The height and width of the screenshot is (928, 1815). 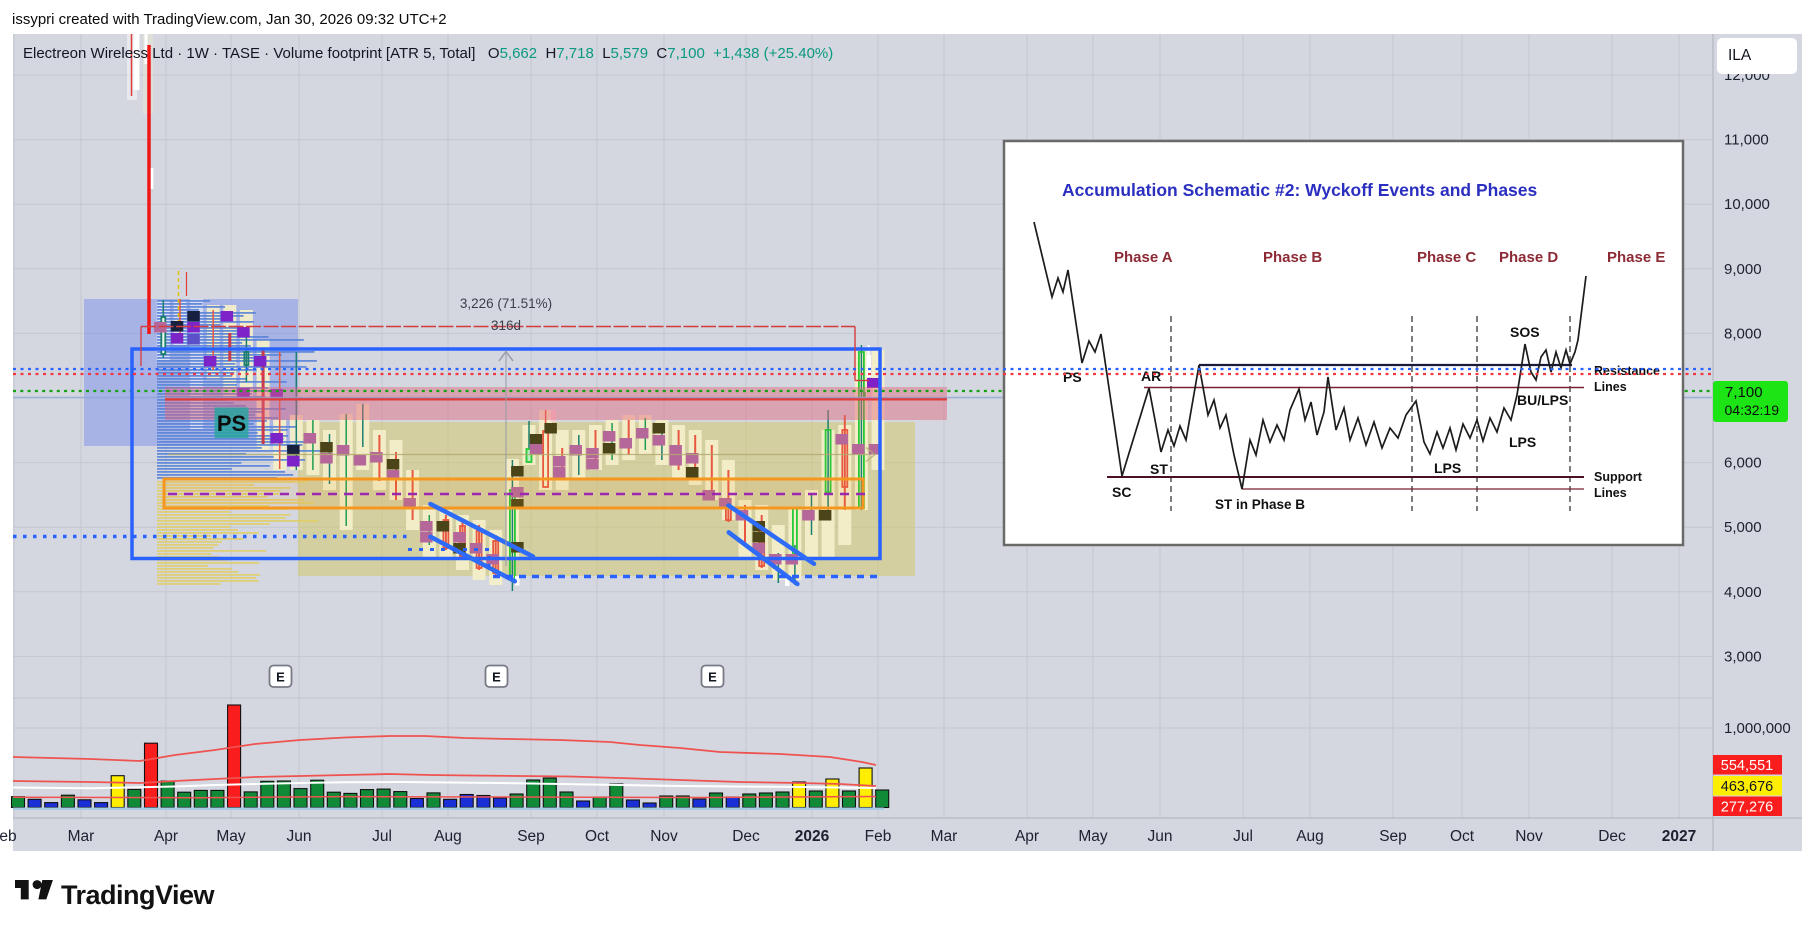 I want to click on svg-text: BU/LPS, so click(x=1542, y=400).